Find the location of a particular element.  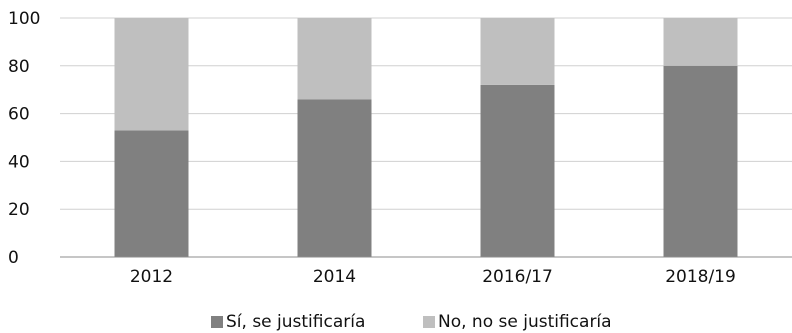

y-tick-label: 0 is located at coordinates (13, 258).